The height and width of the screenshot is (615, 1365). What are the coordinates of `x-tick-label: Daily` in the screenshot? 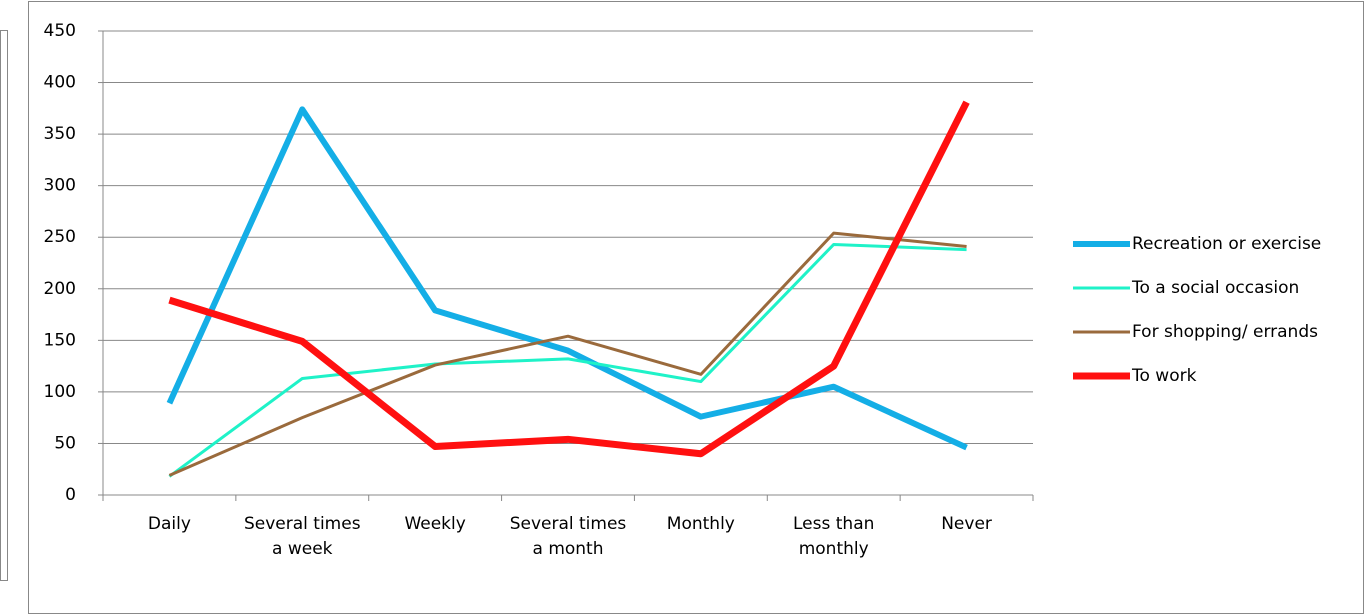 It's located at (169, 524).